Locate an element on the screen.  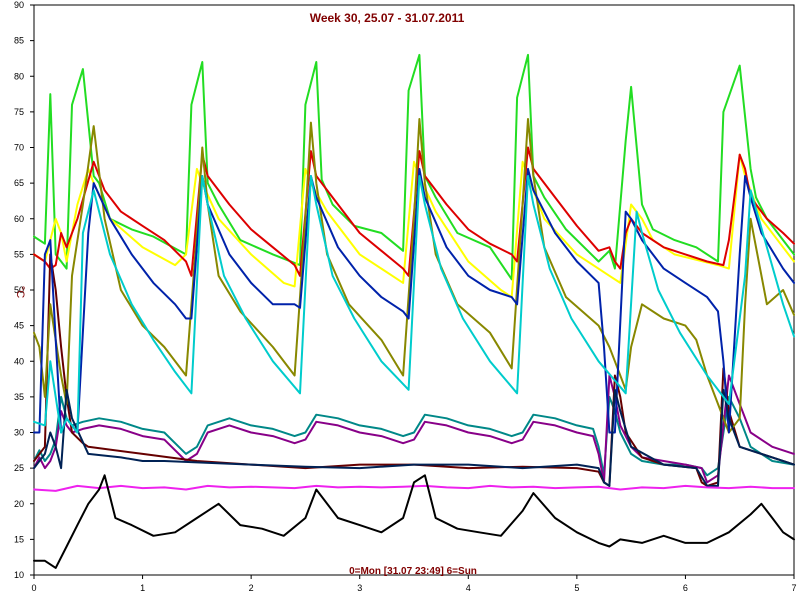
y-tick-label: 50 is located at coordinates (19, 290).